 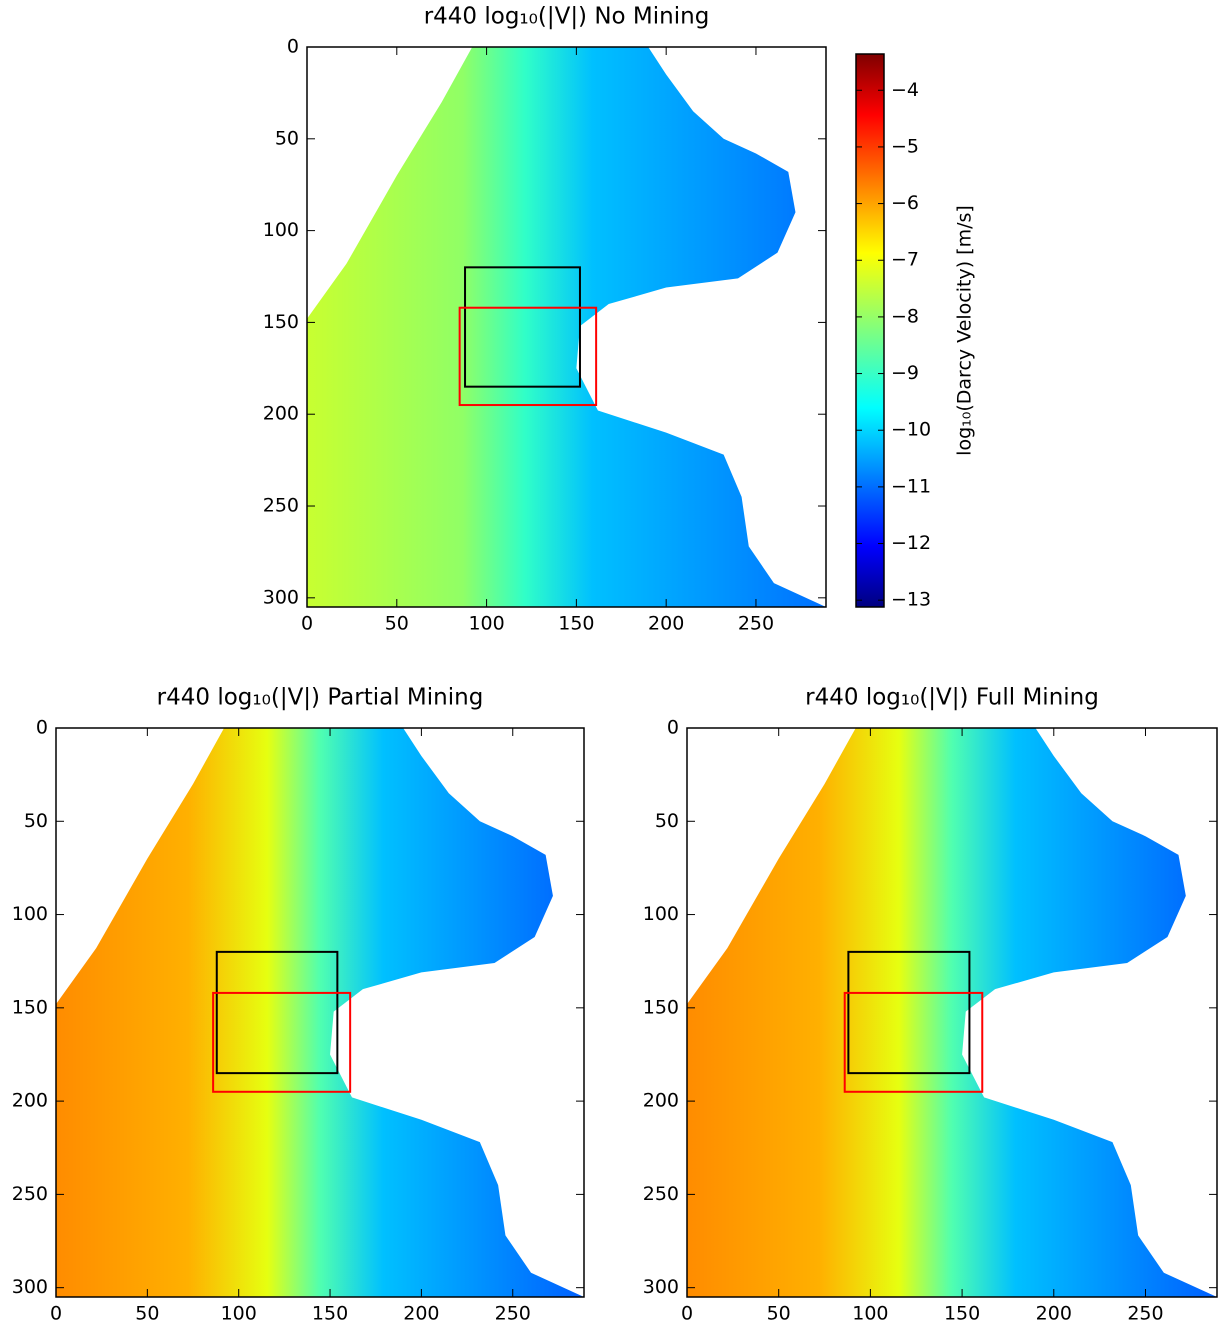 What do you see at coordinates (952, 698) in the screenshot?
I see `panel-title: r440 log₁₀(|V|) Full Mining` at bounding box center [952, 698].